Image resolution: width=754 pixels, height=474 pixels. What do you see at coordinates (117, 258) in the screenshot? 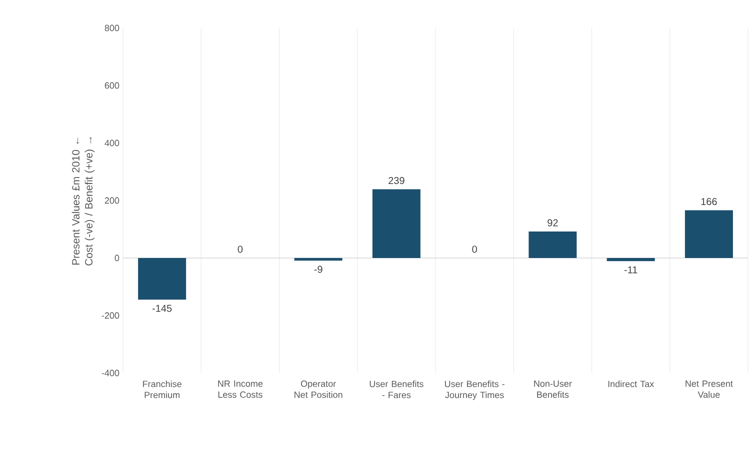
I see `y-tick-label: 0` at bounding box center [117, 258].